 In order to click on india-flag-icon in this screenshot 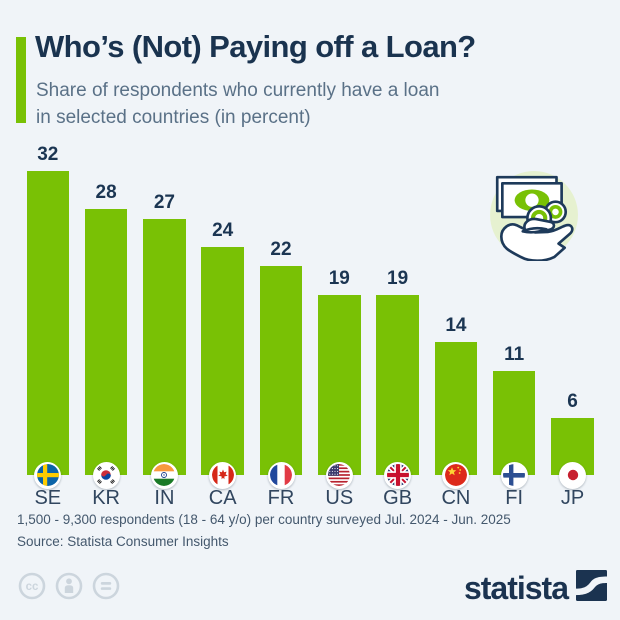, I will do `click(164, 475)`.